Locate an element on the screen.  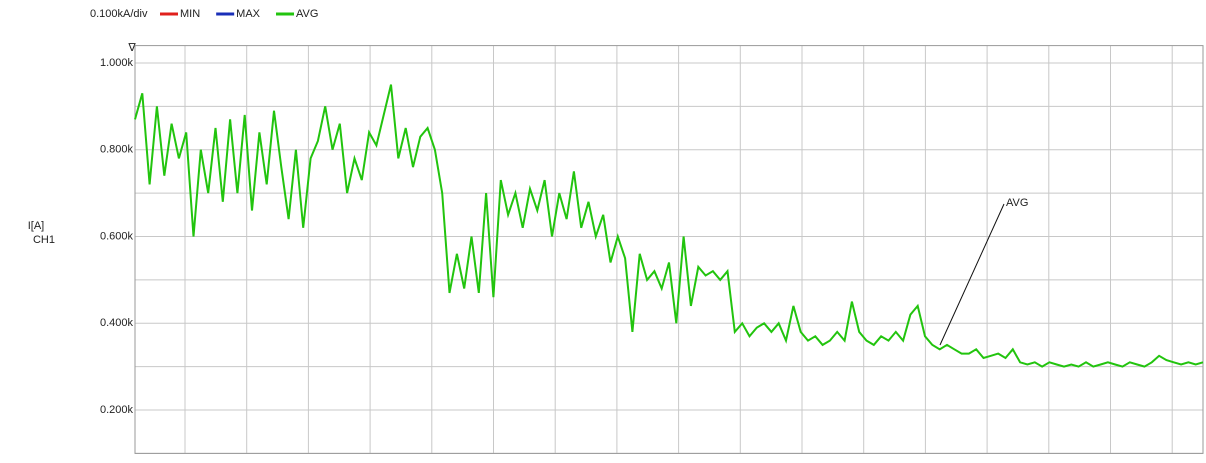
legend: MIN MAX AVG is located at coordinates (239, 14).